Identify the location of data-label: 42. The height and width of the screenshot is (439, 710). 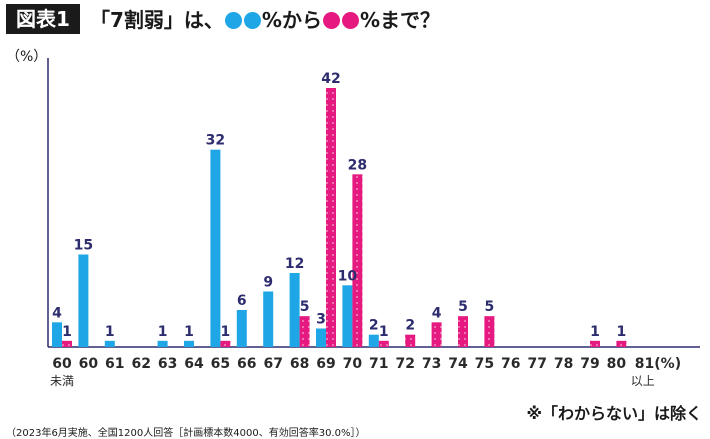
(330, 79).